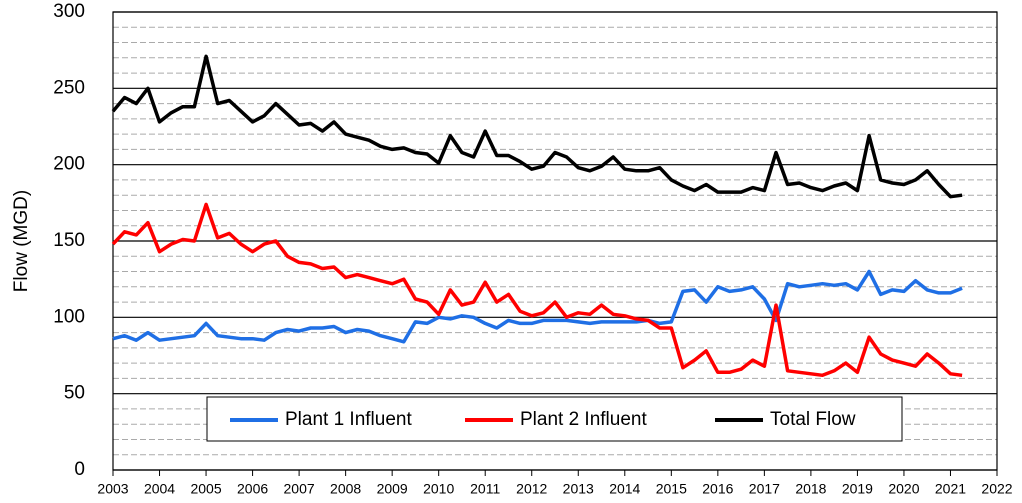 Image resolution: width=1022 pixels, height=503 pixels. What do you see at coordinates (857, 489) in the screenshot?
I see `x-tick-label: 2019` at bounding box center [857, 489].